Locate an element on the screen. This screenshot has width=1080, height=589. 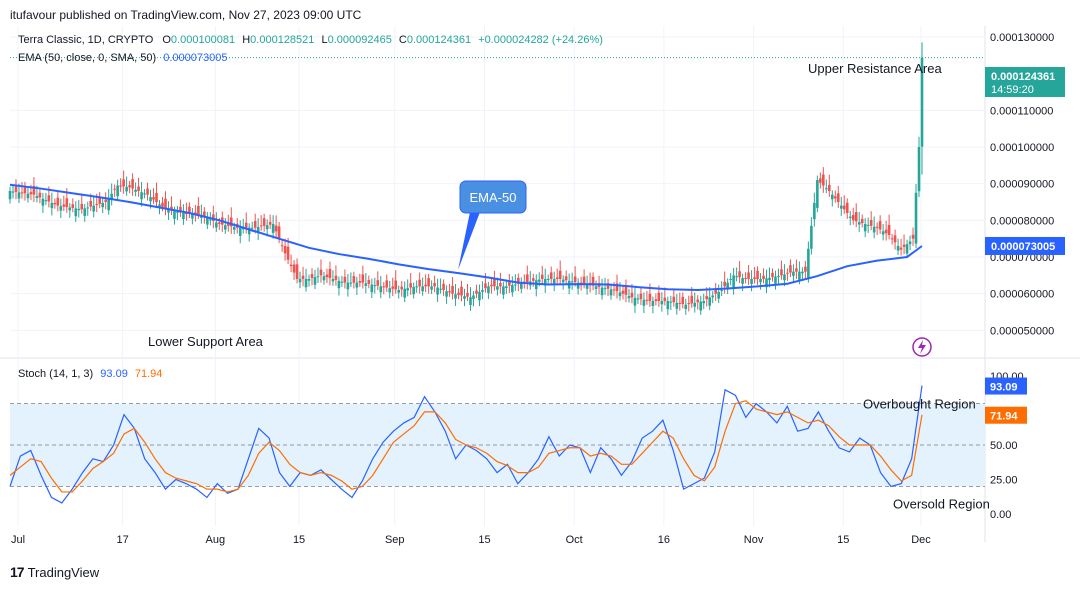
stoch-tick-label: 0.00 is located at coordinates (1000, 515).